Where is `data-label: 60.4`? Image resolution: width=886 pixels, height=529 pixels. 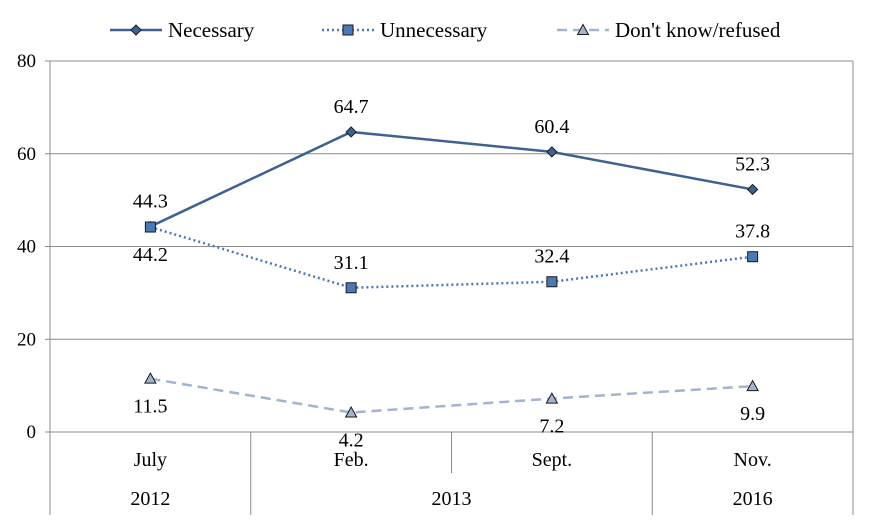 data-label: 60.4 is located at coordinates (551, 127).